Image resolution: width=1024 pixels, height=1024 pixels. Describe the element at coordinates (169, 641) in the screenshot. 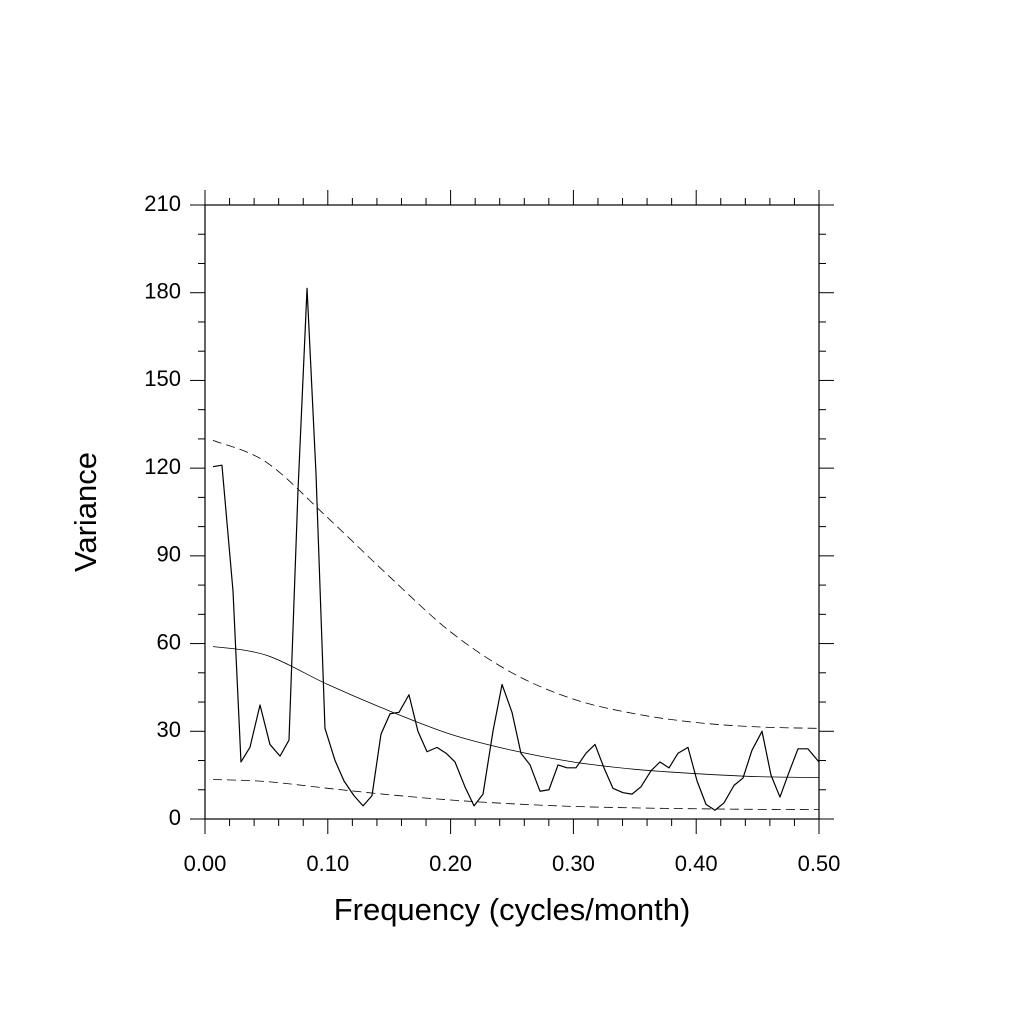

I see `y-tick-label: 60` at that location.